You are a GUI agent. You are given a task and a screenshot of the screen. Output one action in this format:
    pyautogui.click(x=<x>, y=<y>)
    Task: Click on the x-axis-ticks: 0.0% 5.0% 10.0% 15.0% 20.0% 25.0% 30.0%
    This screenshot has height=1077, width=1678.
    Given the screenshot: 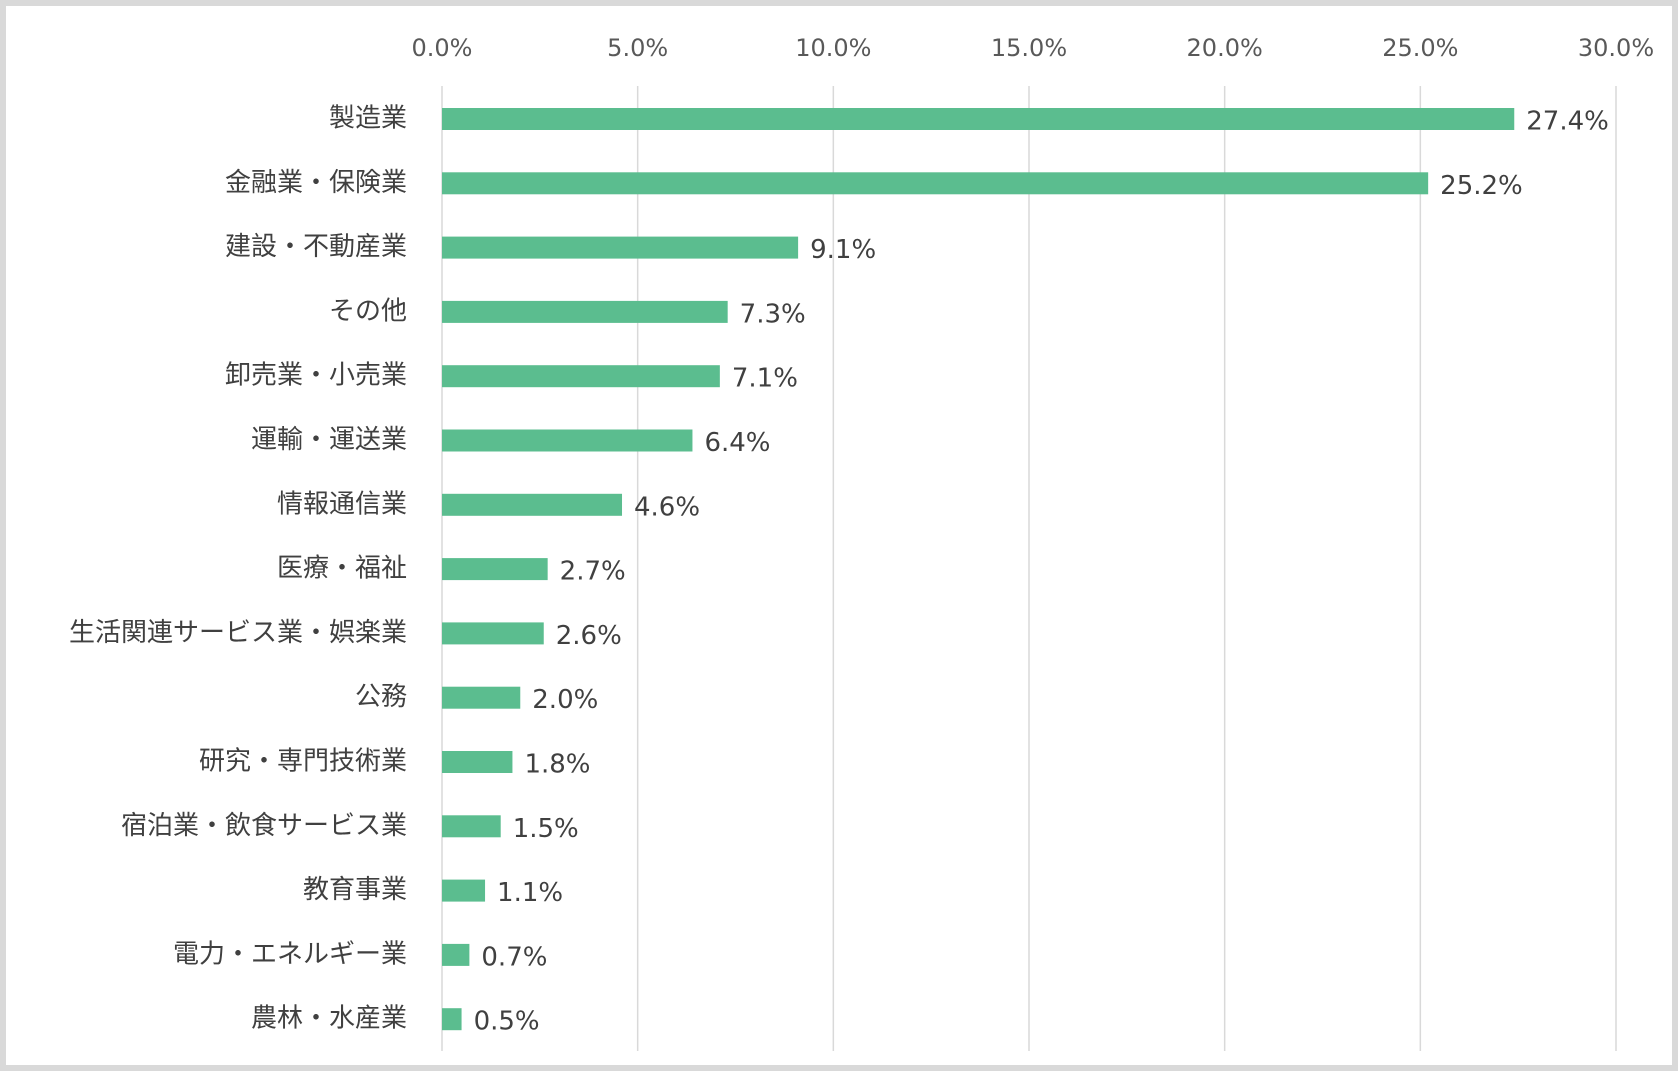 What is the action you would take?
    pyautogui.click(x=1033, y=48)
    